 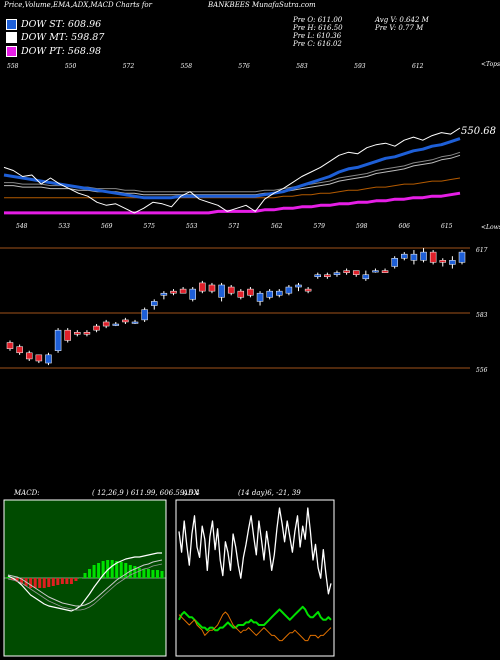 I want to click on chart-header-title: Price,Volume,EMA,ADX,MACD Charts for, so click(x=78, y=5).